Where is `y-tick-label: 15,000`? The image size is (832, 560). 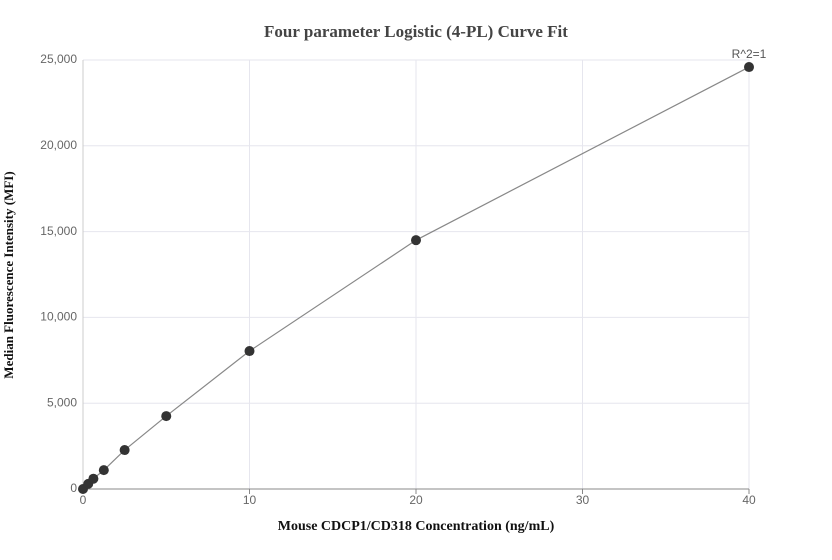
y-tick-label: 15,000 is located at coordinates (58, 231).